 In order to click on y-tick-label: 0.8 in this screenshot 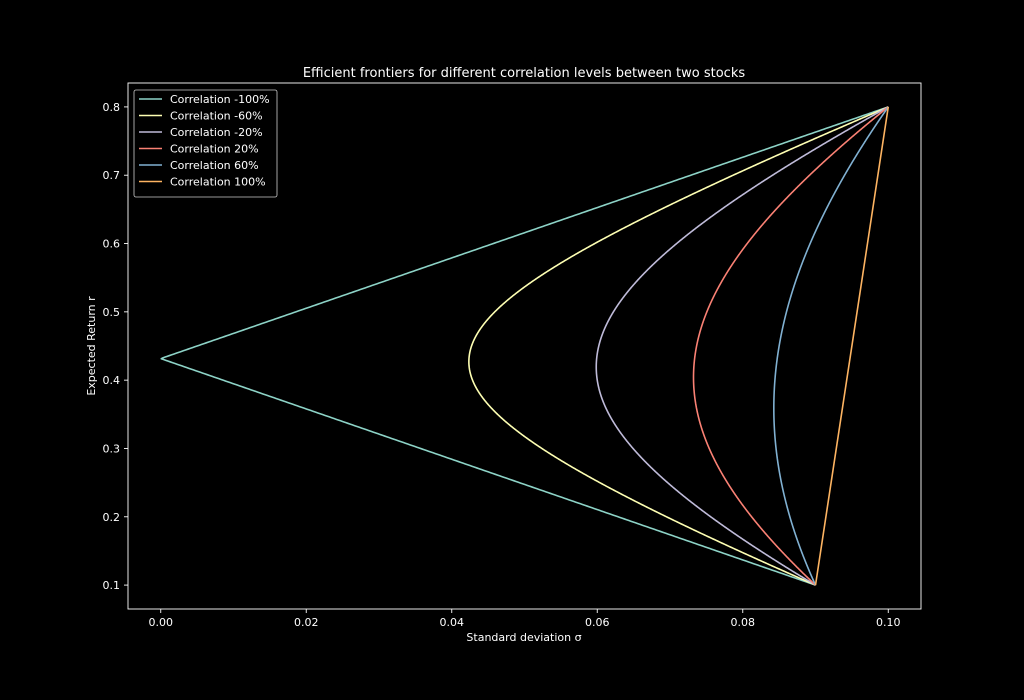, I will do `click(112, 107)`.